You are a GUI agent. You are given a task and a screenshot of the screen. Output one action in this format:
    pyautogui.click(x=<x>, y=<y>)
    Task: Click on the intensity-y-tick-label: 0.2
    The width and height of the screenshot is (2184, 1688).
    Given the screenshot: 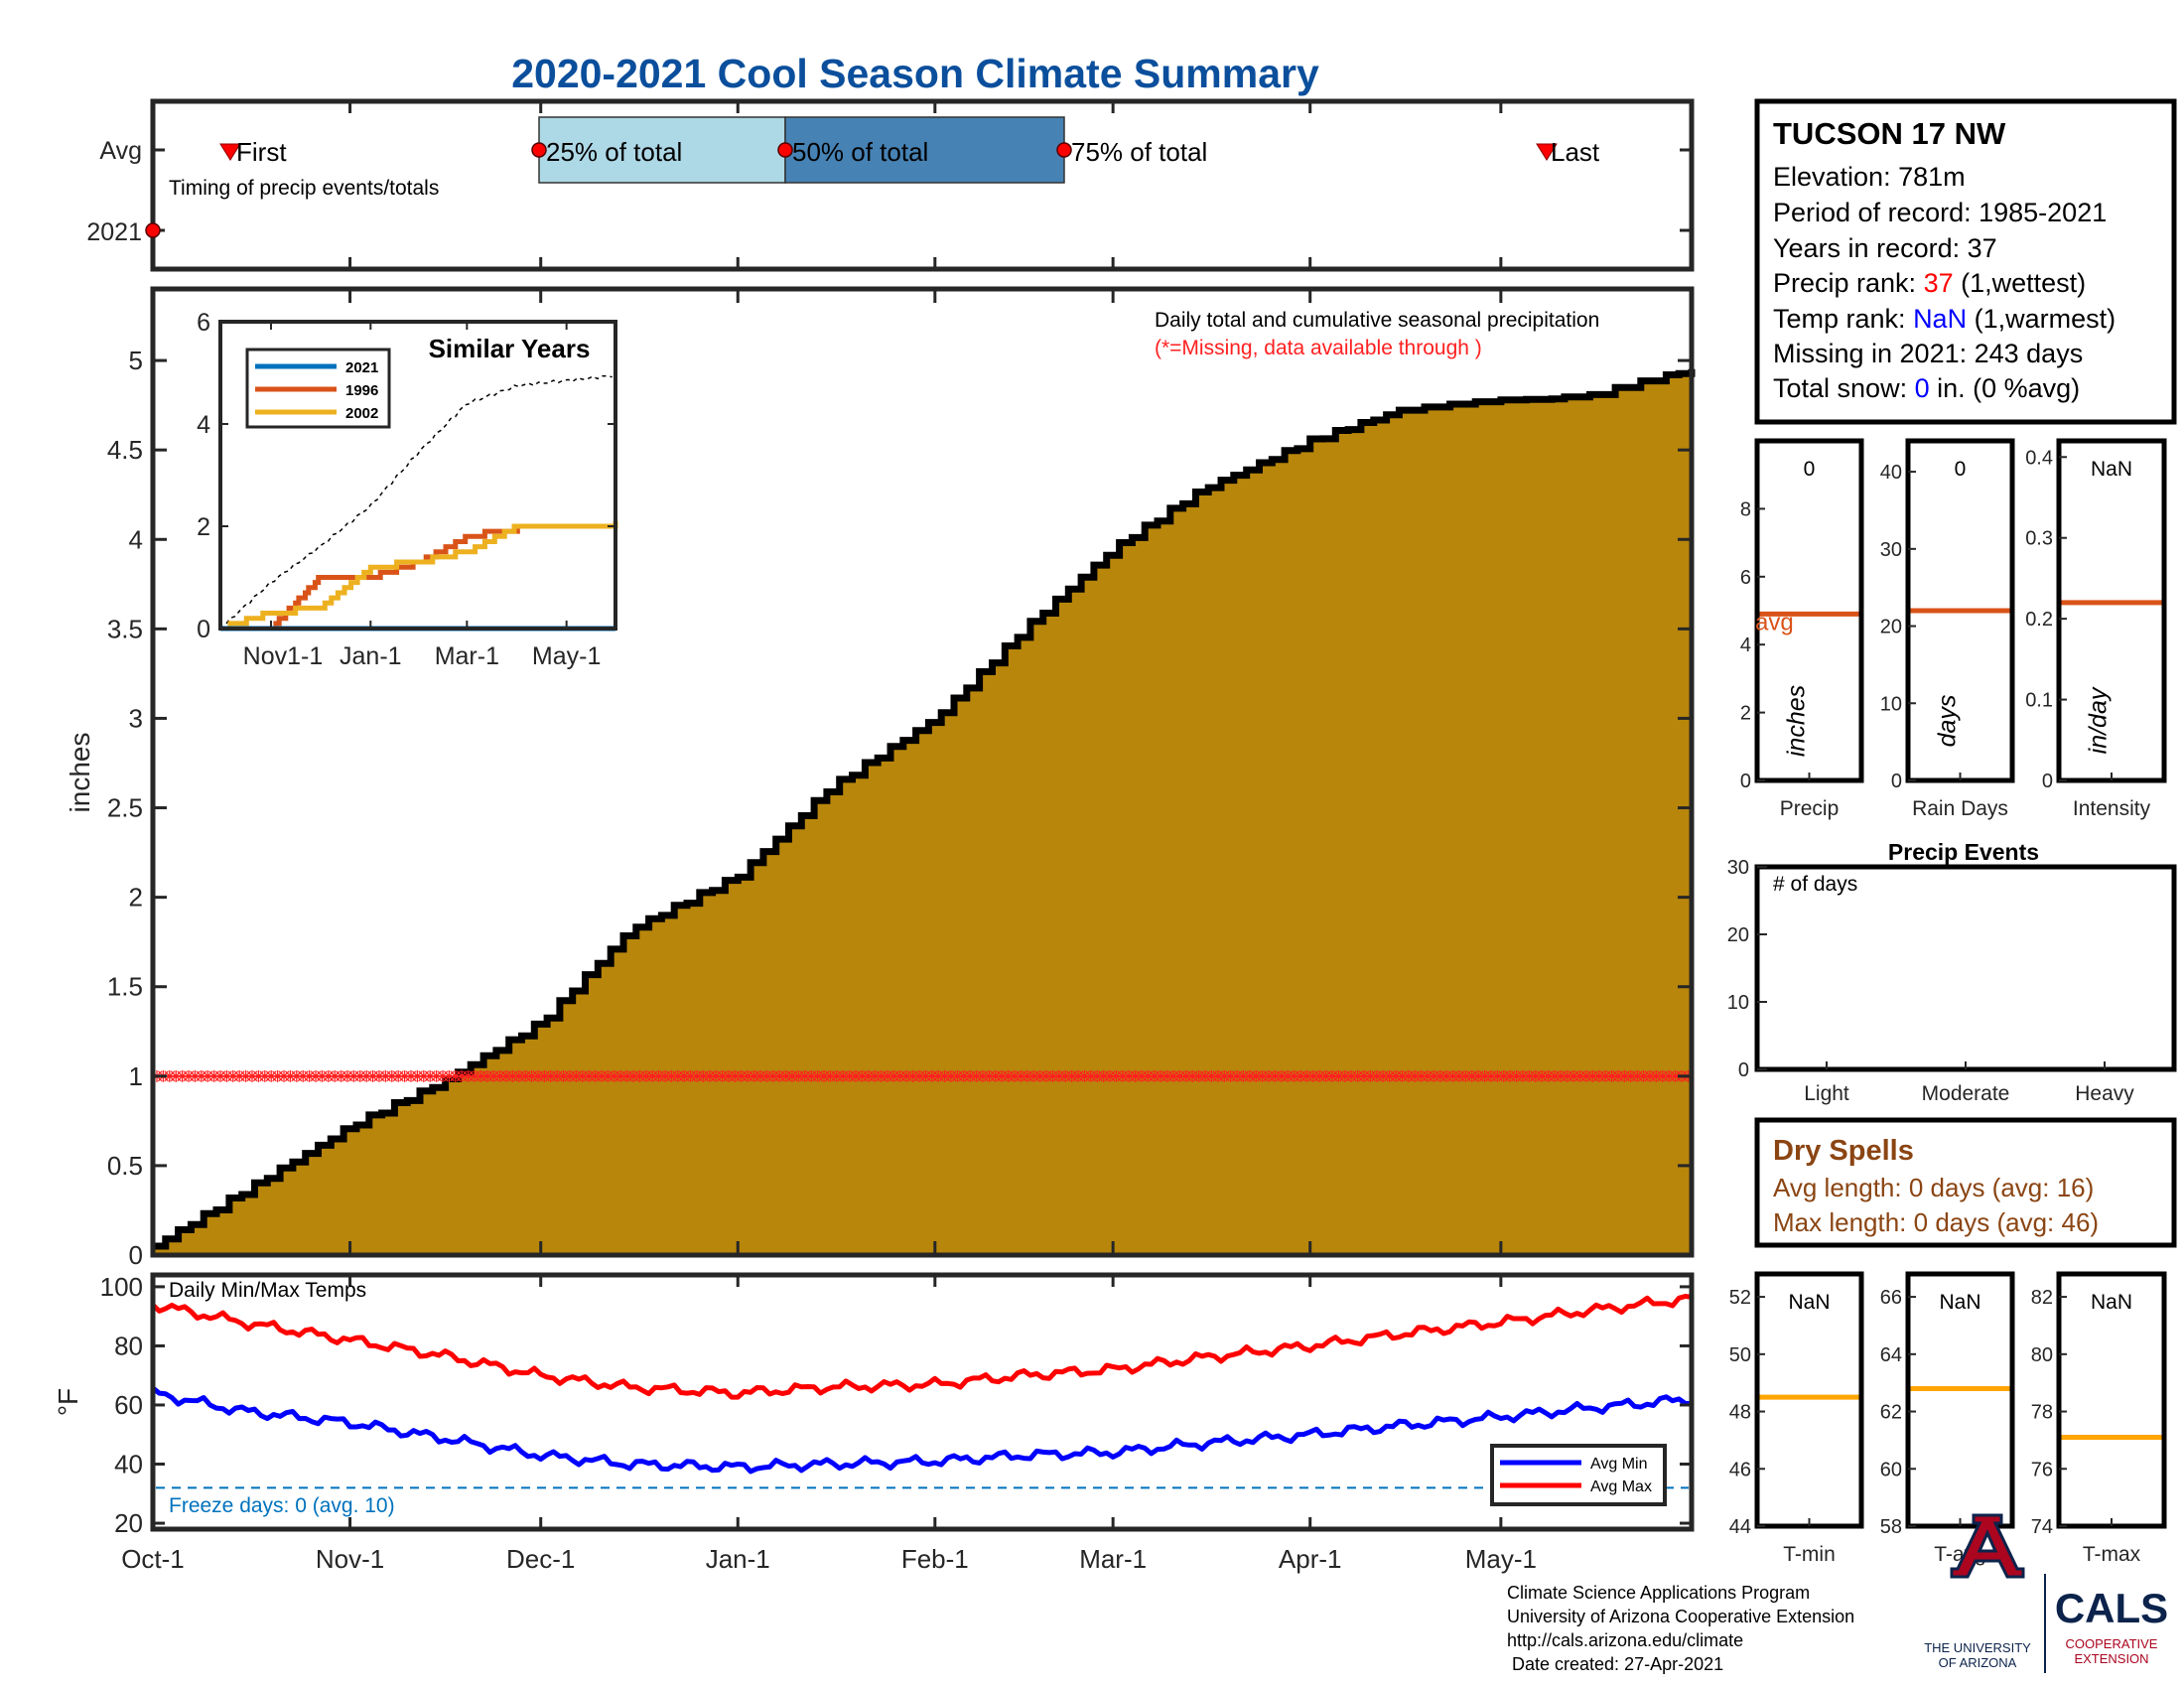 What is the action you would take?
    pyautogui.click(x=2039, y=620)
    